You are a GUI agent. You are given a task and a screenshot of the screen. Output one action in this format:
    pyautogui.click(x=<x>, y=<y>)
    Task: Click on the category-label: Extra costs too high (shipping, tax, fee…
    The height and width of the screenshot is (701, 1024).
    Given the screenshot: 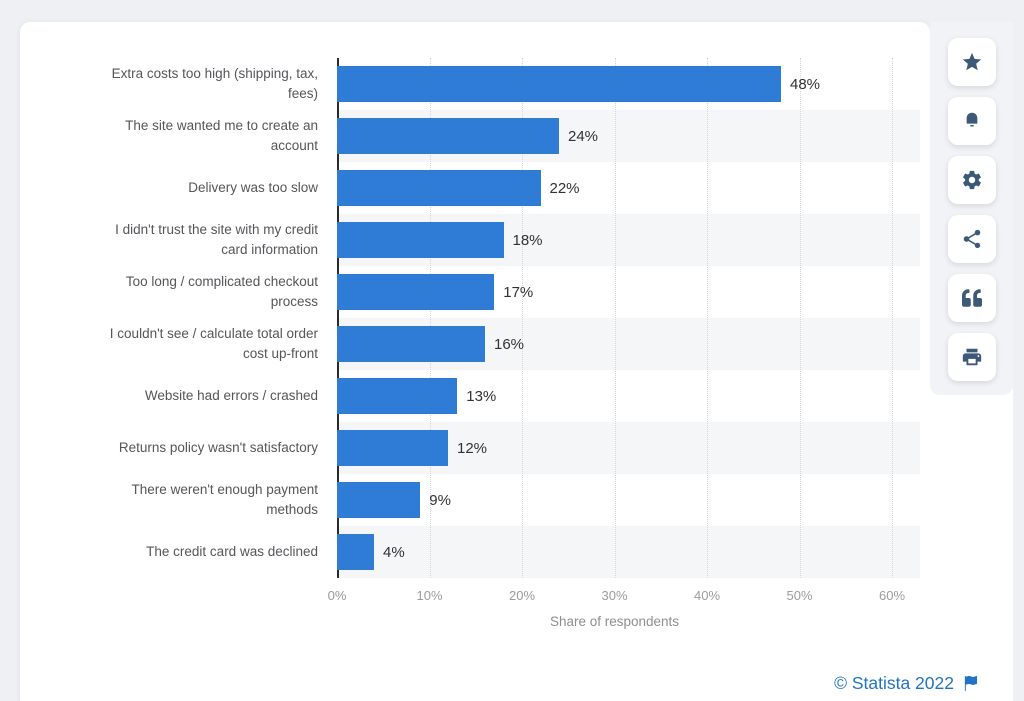 What is the action you would take?
    pyautogui.click(x=214, y=83)
    